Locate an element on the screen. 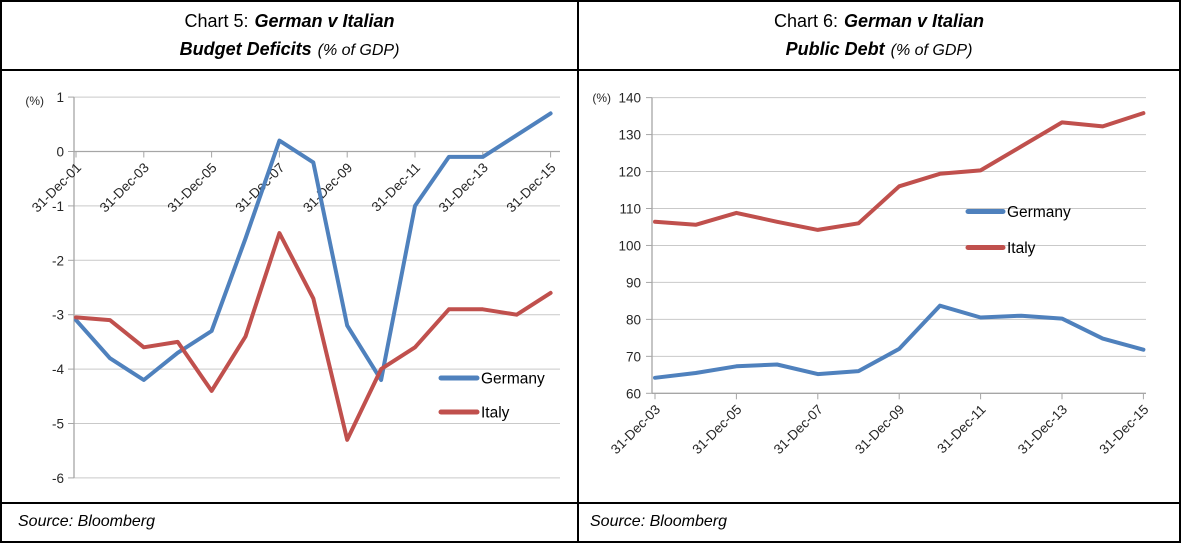 The image size is (1181, 543). y-tick-label: -3 is located at coordinates (58, 315).